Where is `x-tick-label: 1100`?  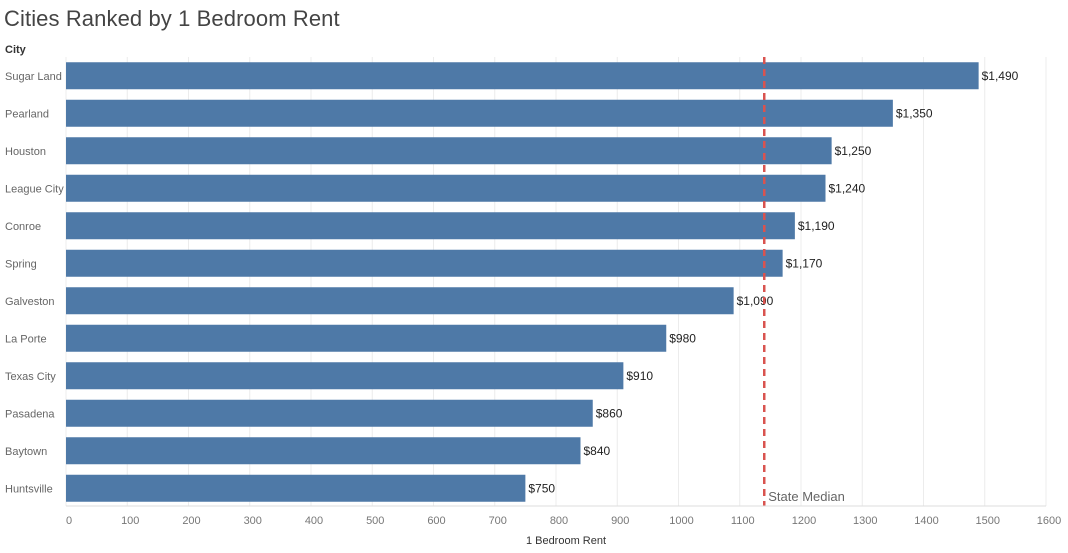 x-tick-label: 1100 is located at coordinates (743, 521).